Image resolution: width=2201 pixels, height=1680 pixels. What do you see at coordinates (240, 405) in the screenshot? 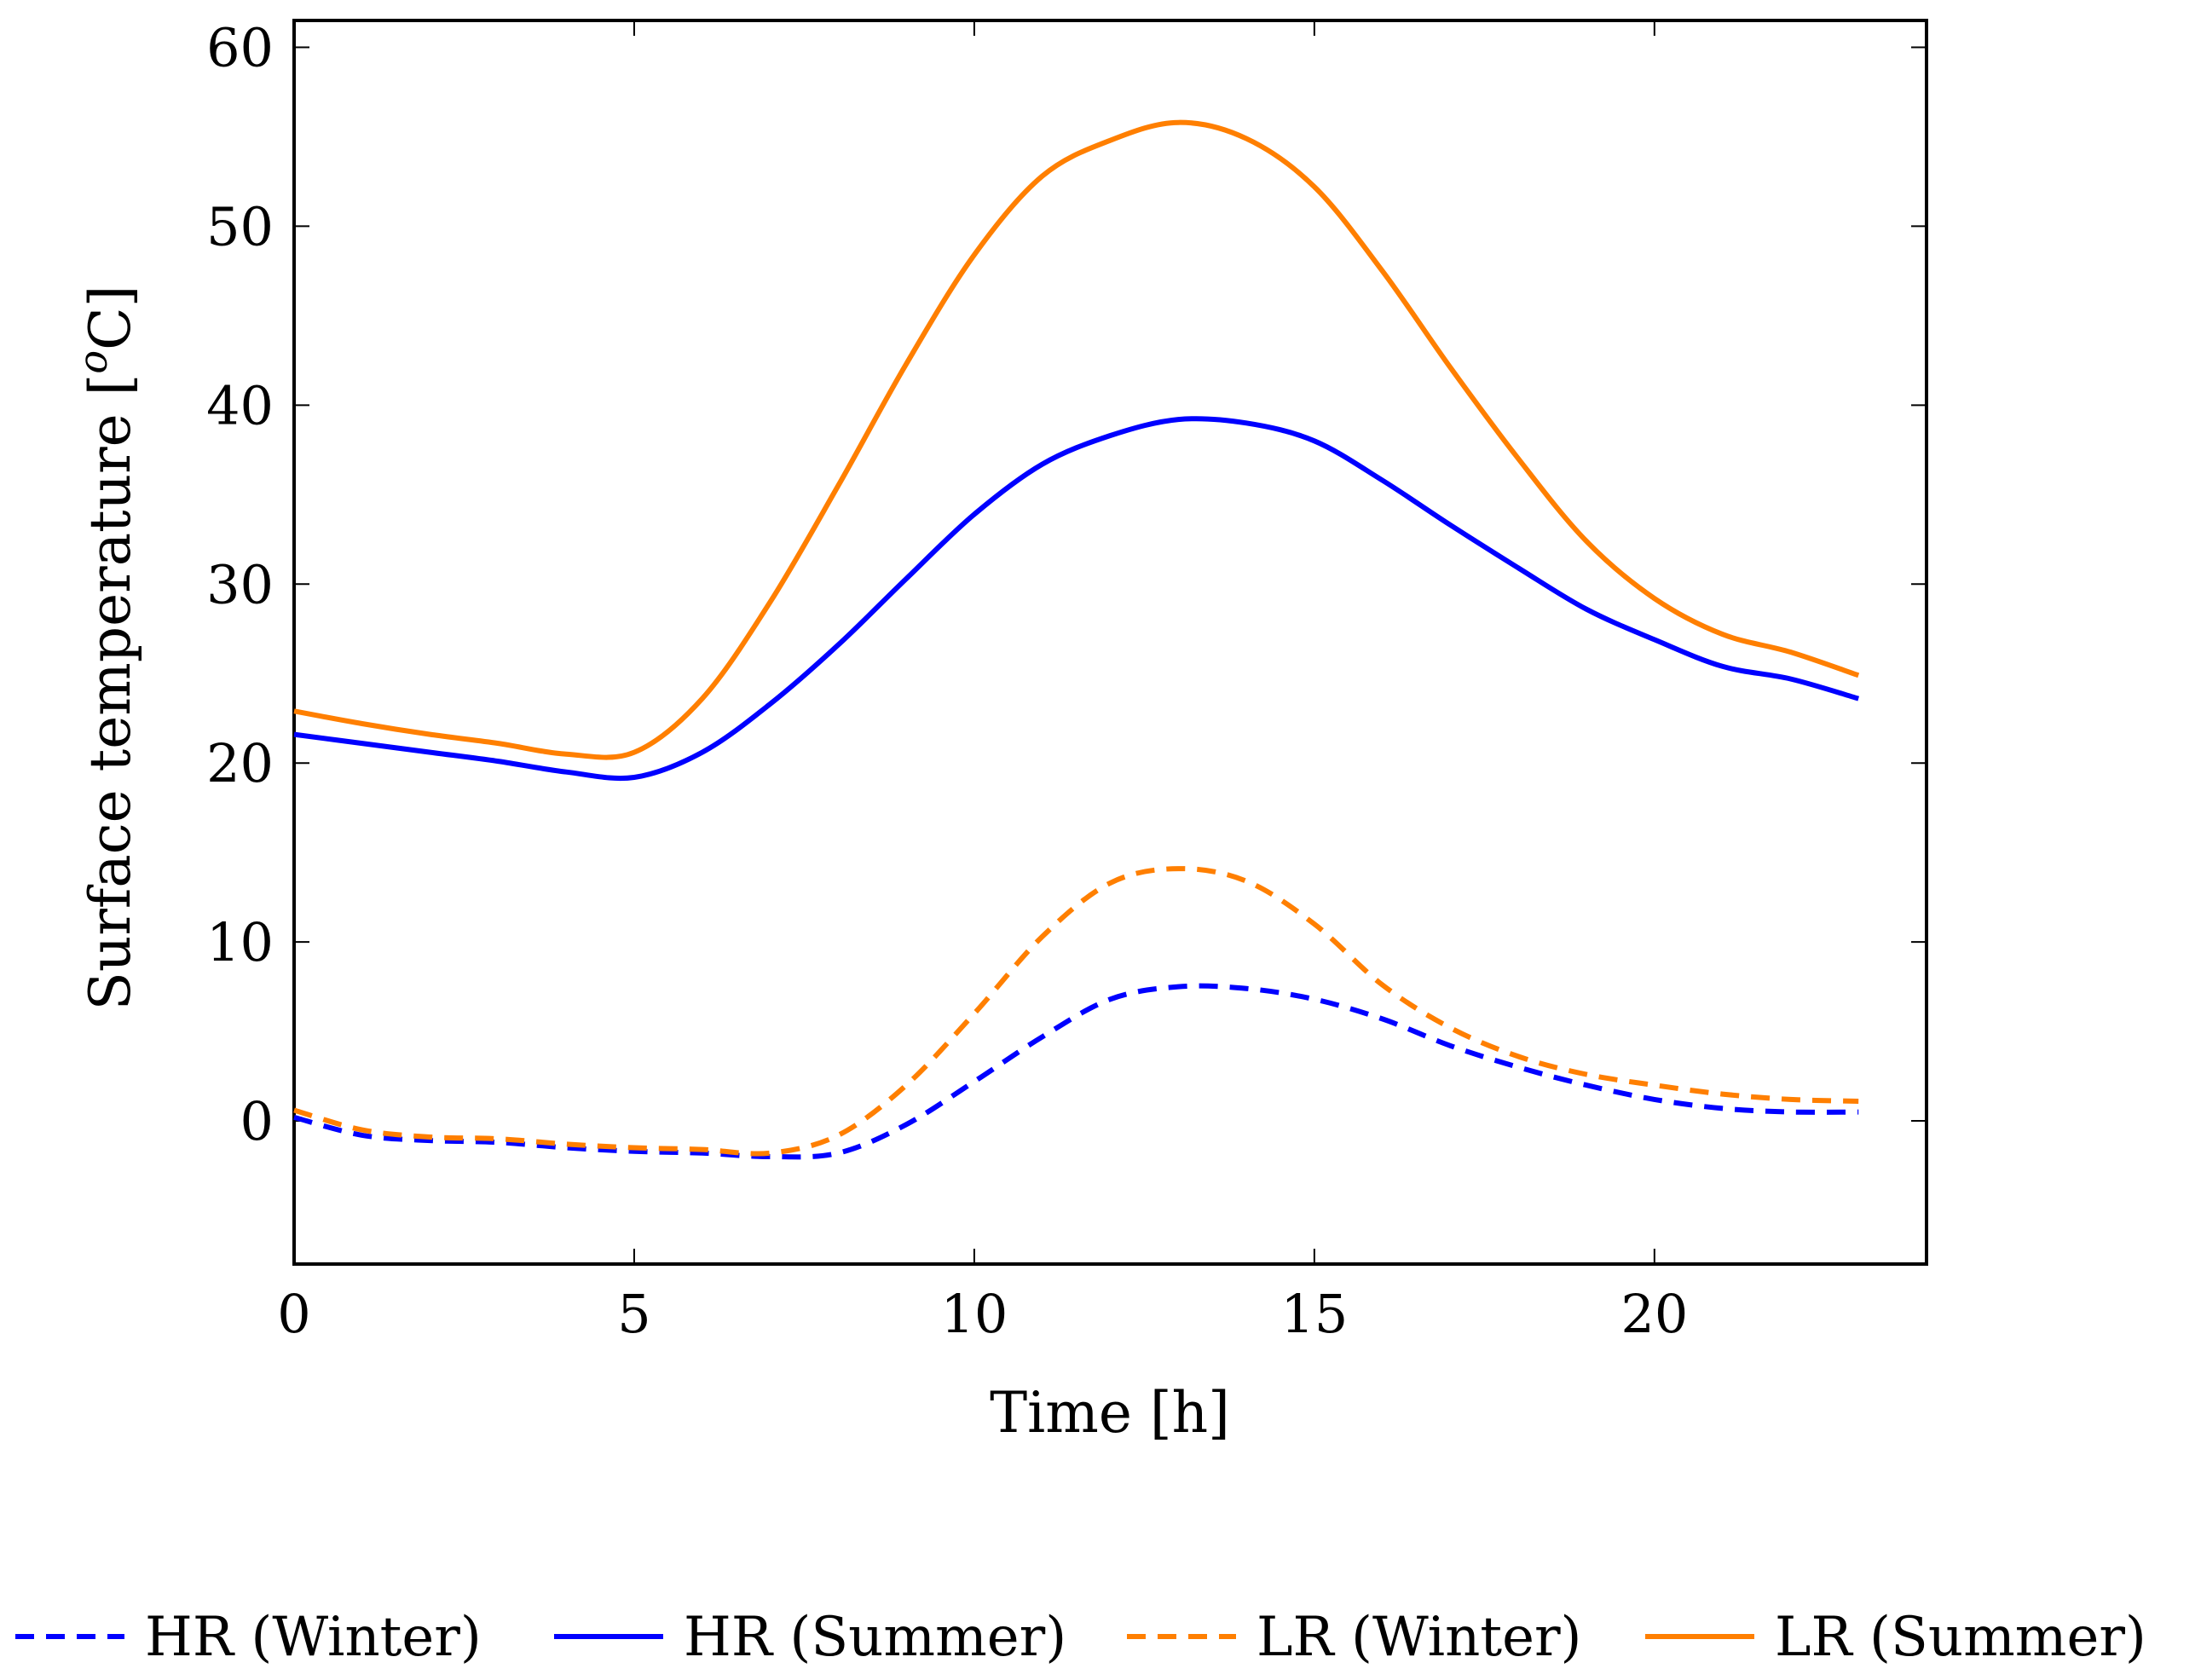
I see `y-tick-label: 40` at bounding box center [240, 405].